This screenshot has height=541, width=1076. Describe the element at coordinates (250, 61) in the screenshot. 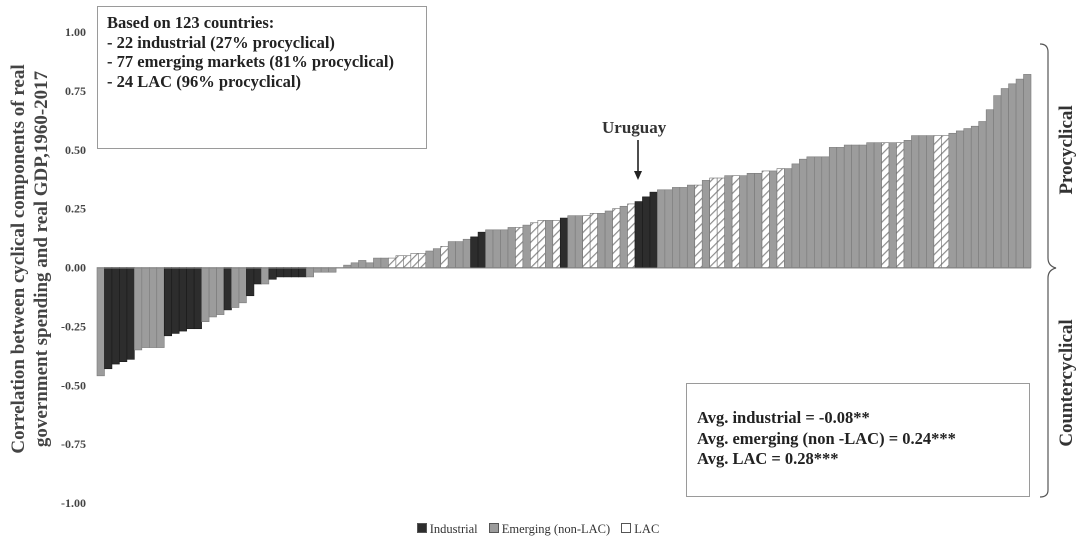

I see `sample-note-line: - 77 emerging markets (81% procyclical)` at that location.